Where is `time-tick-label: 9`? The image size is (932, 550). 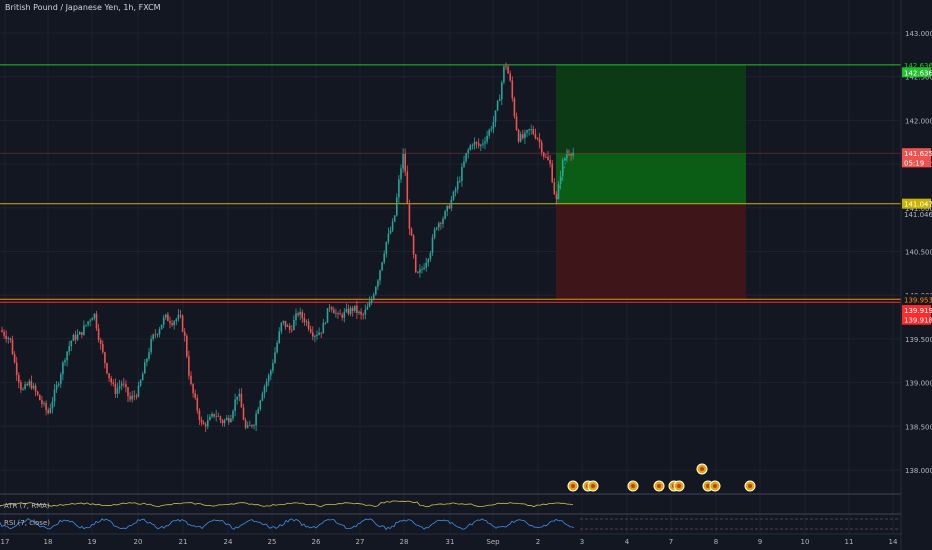 time-tick-label: 9 is located at coordinates (760, 542).